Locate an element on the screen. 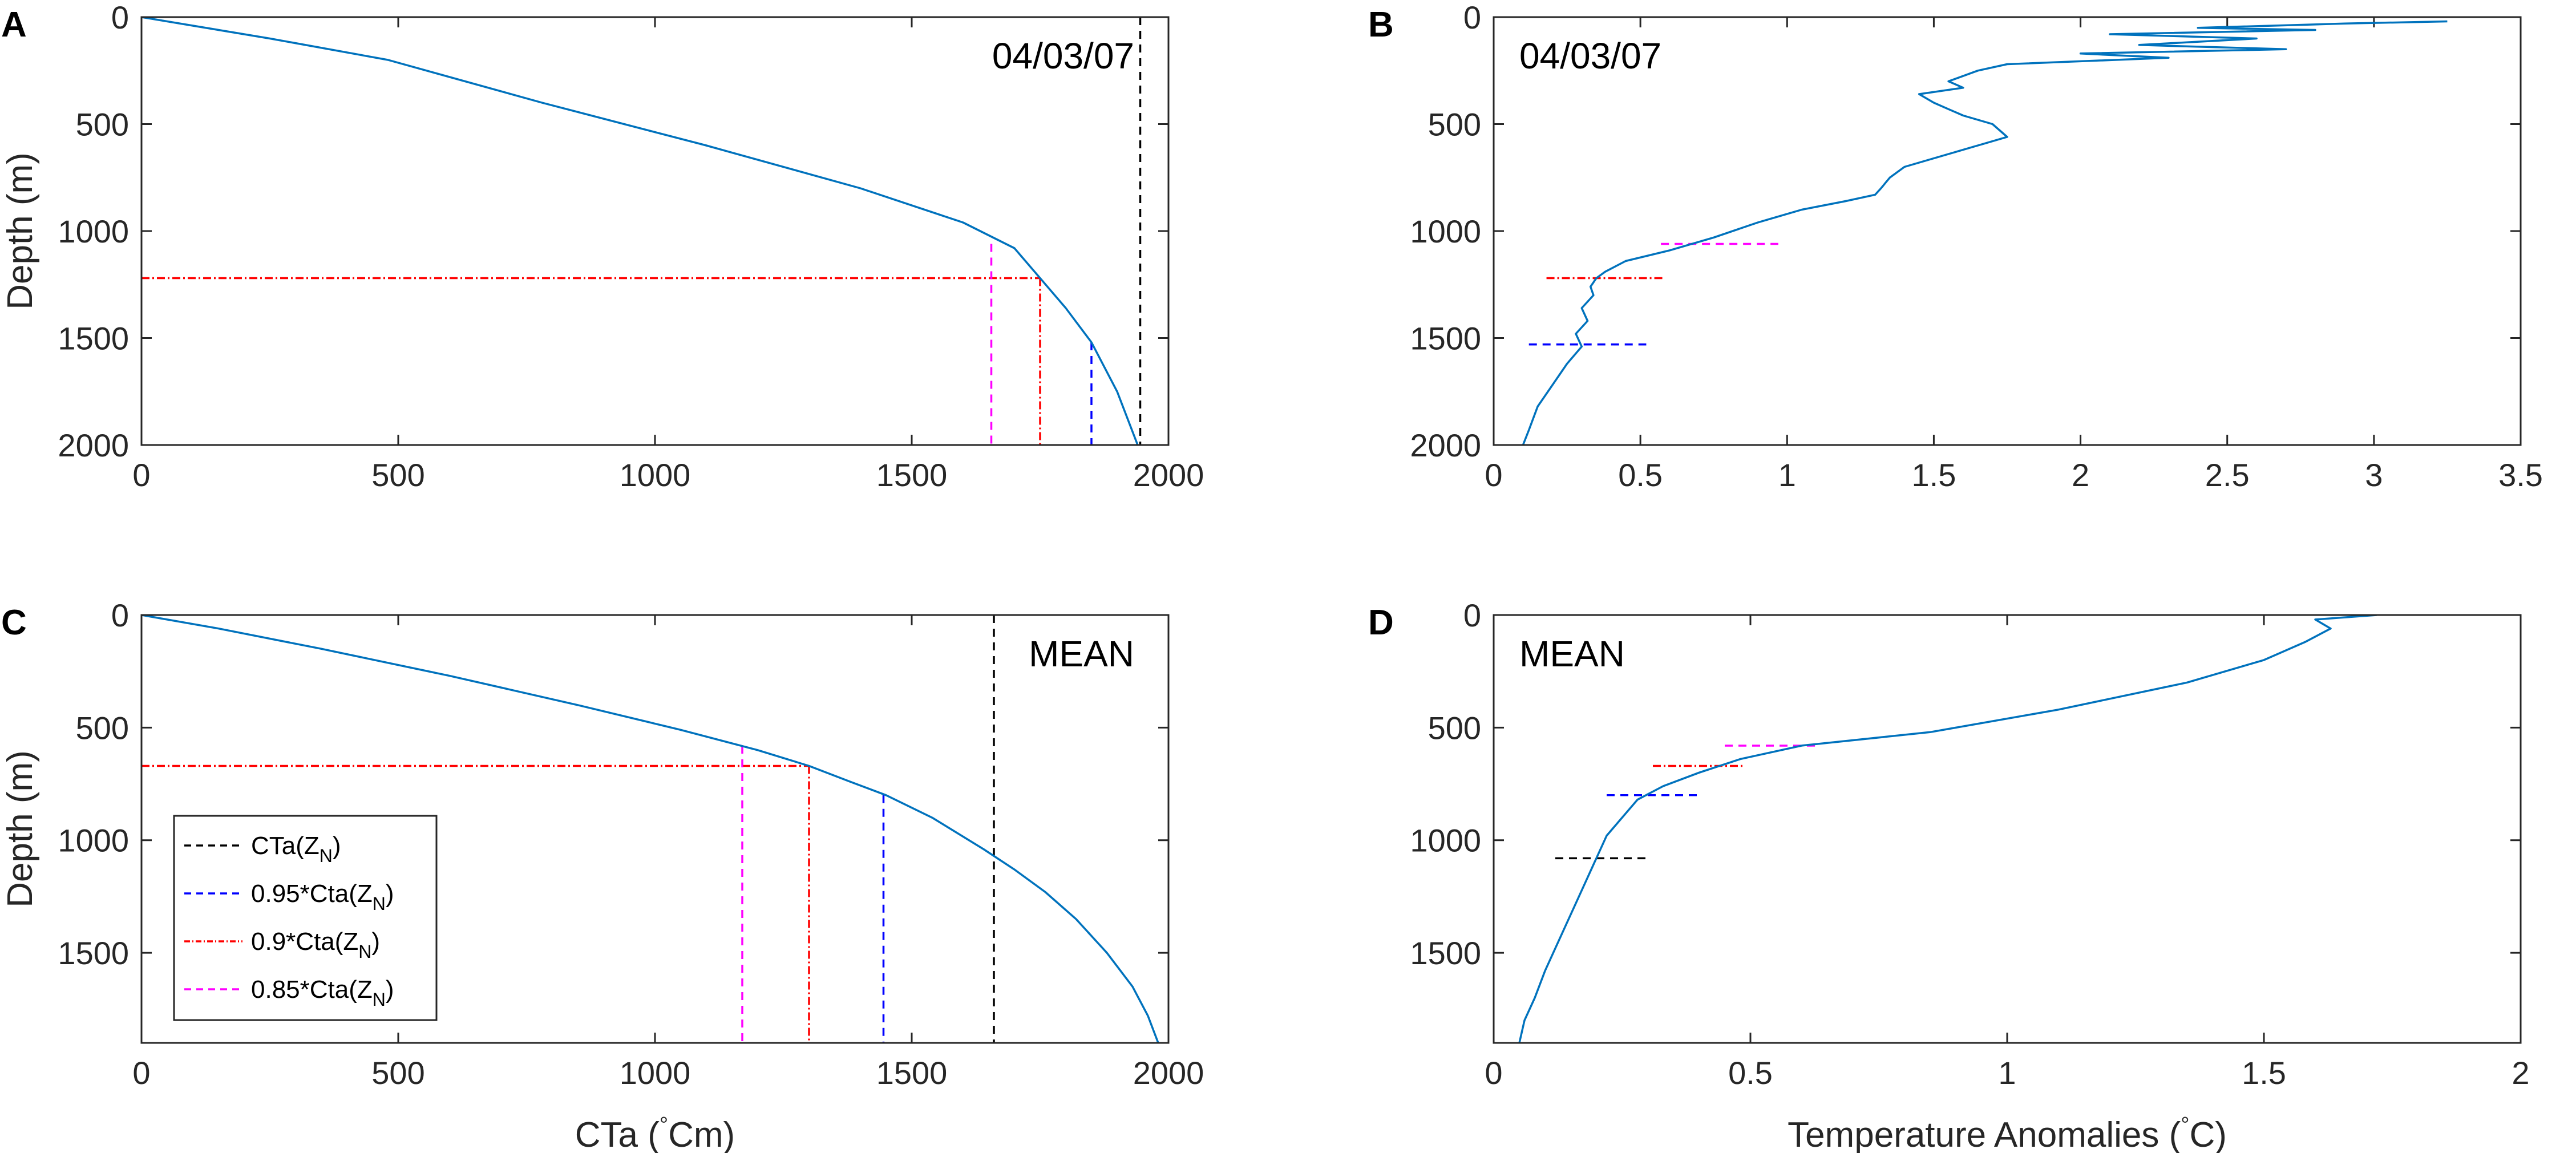 Image resolution: width=2576 pixels, height=1153 pixels. legend-label: CTa(ZN) is located at coordinates (296, 849).